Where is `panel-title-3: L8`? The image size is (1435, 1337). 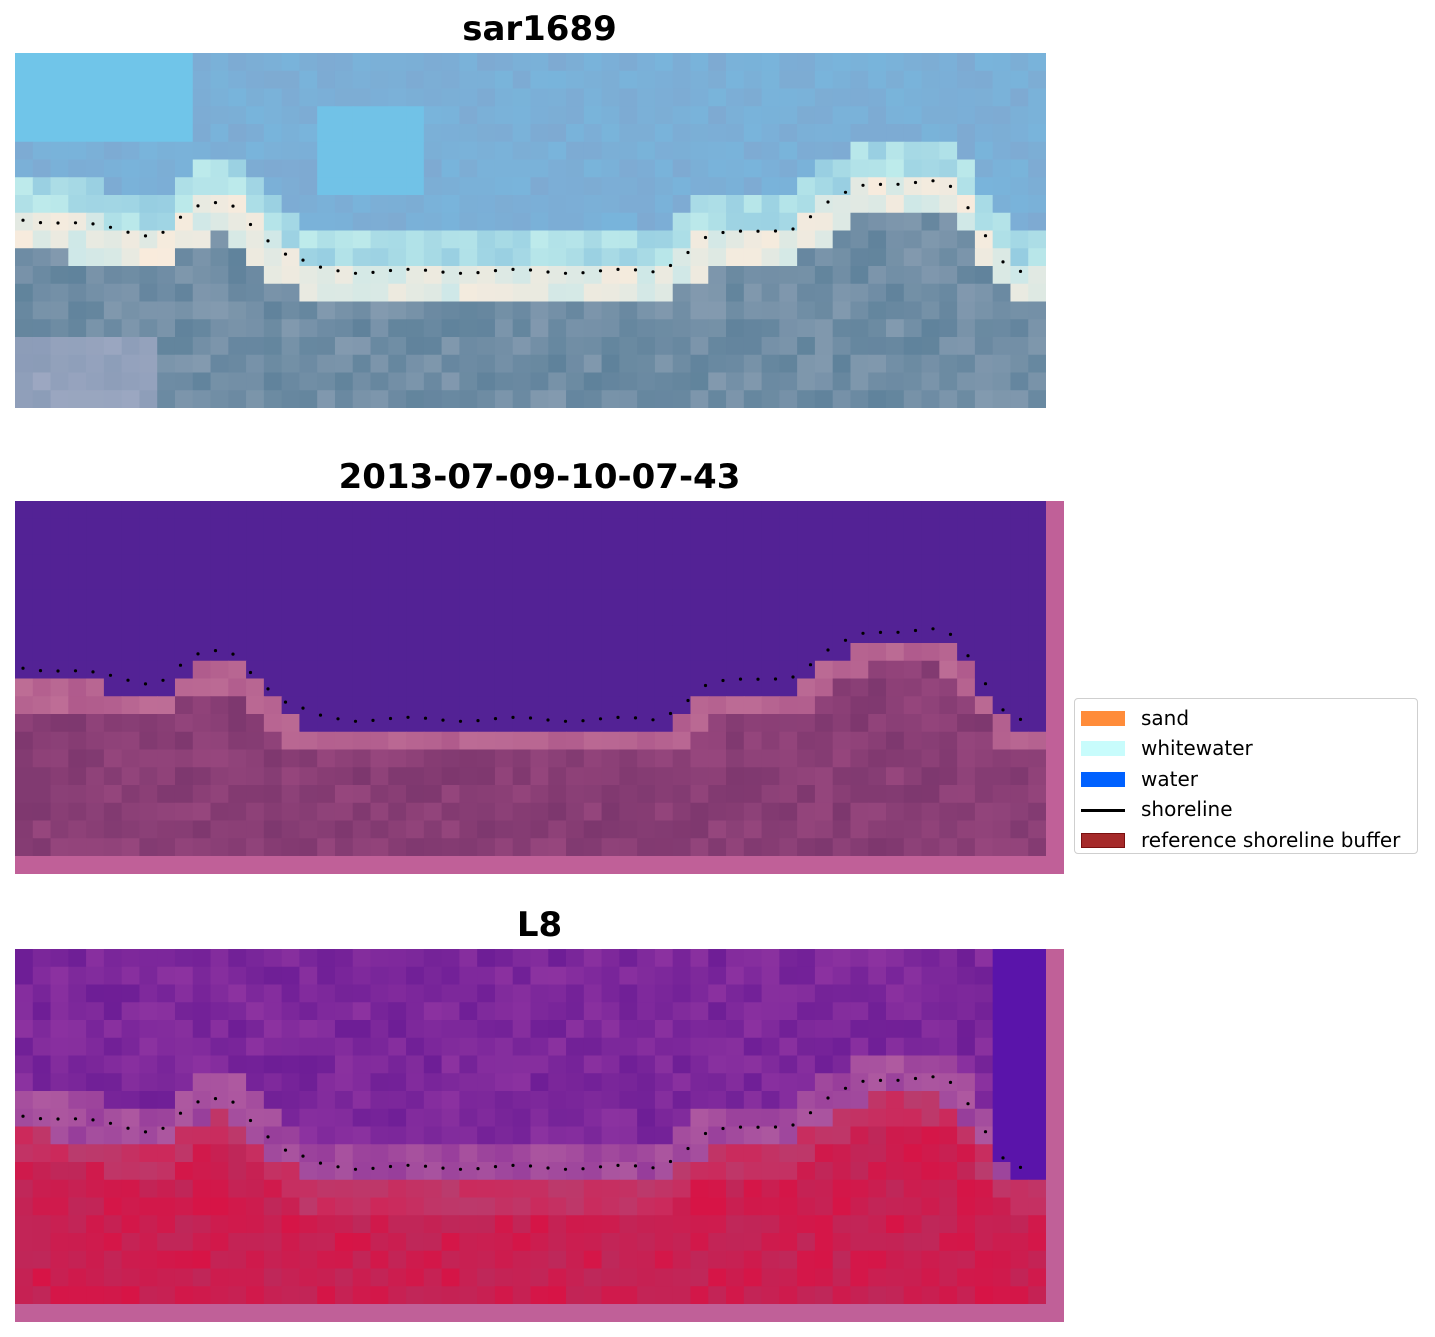
panel-title-3: L8 is located at coordinates (539, 925).